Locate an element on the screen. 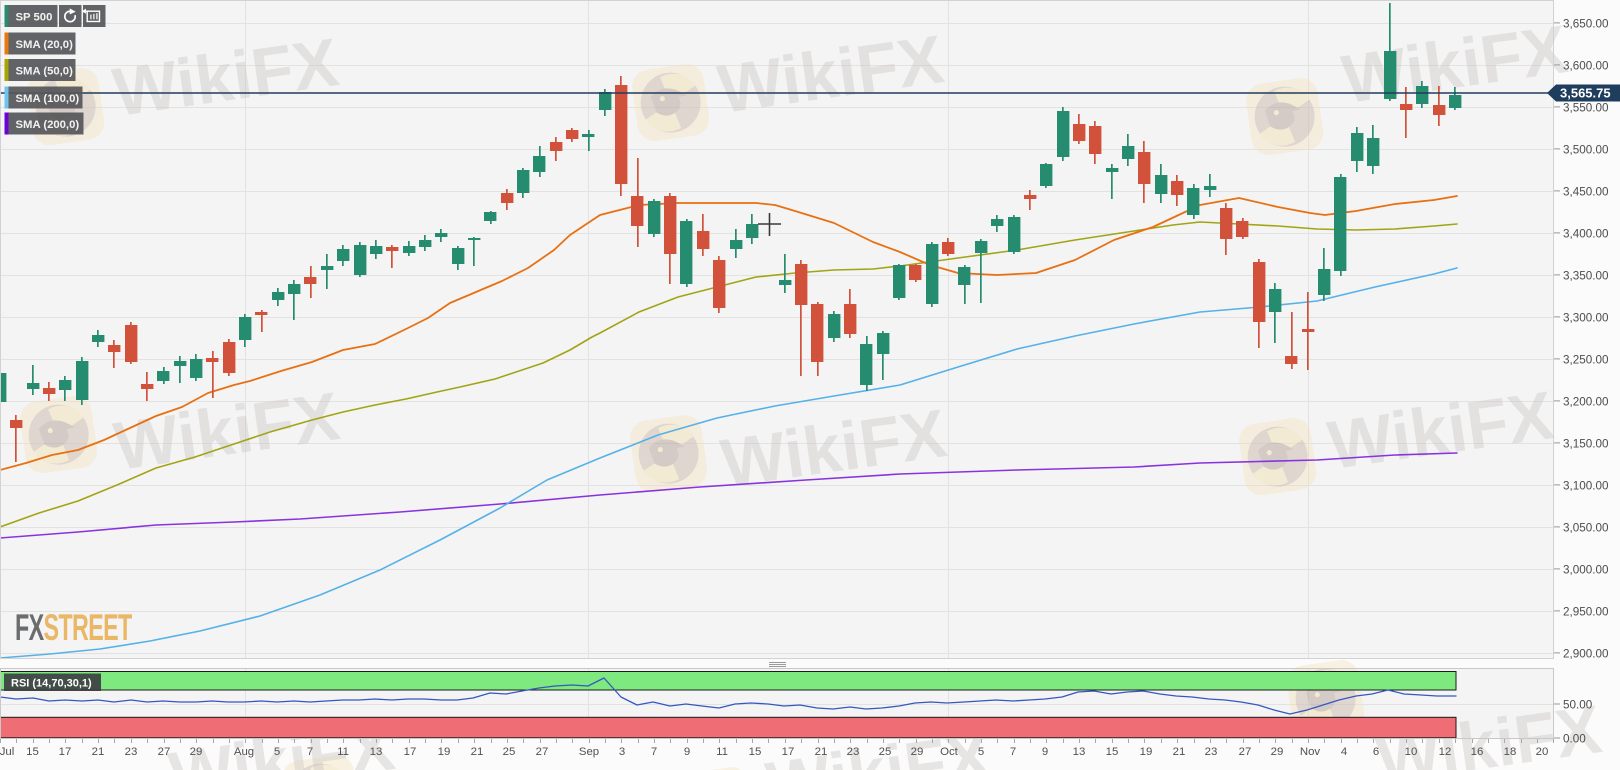 The width and height of the screenshot is (1620, 770). svg-text: 3,450.00 is located at coordinates (1586, 191).